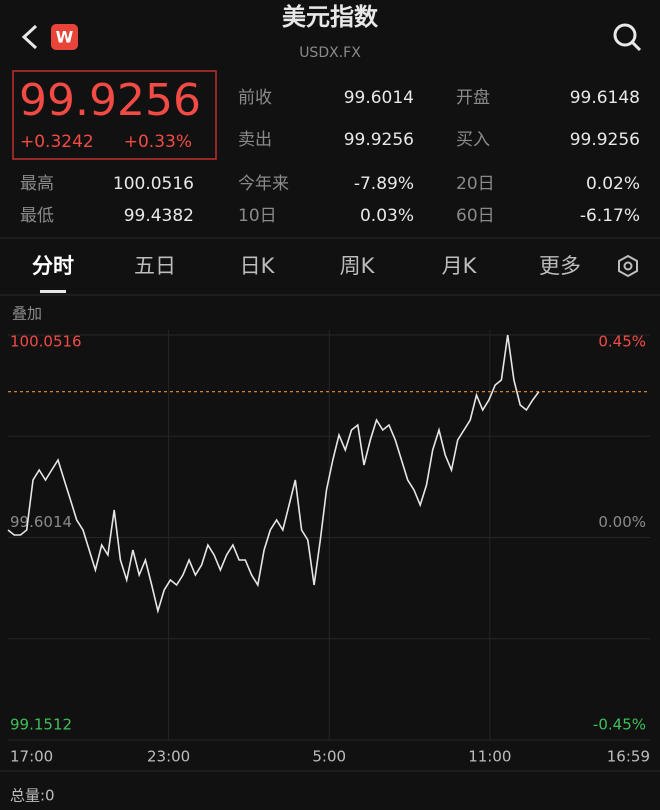 The image size is (660, 810). I want to click on search-button, so click(627, 37).